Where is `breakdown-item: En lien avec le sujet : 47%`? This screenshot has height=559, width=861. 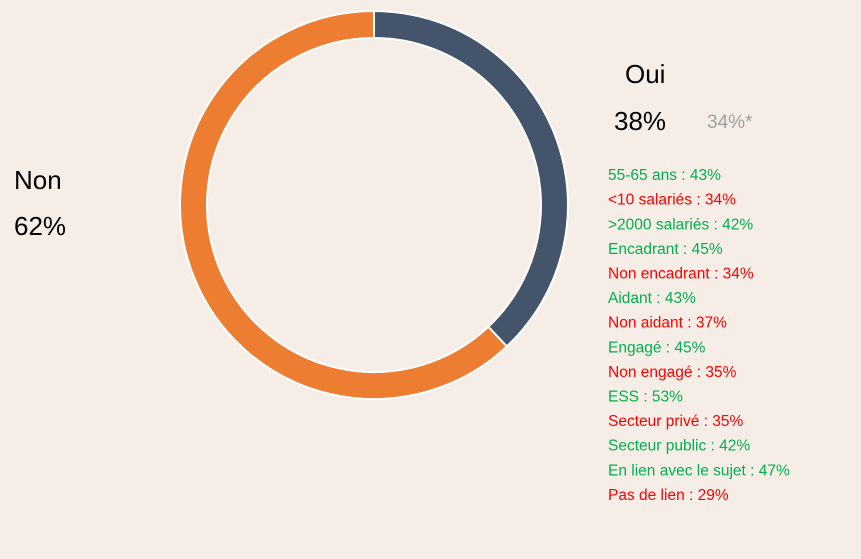
breakdown-item: En lien avec le sujet : 47% is located at coordinates (699, 470).